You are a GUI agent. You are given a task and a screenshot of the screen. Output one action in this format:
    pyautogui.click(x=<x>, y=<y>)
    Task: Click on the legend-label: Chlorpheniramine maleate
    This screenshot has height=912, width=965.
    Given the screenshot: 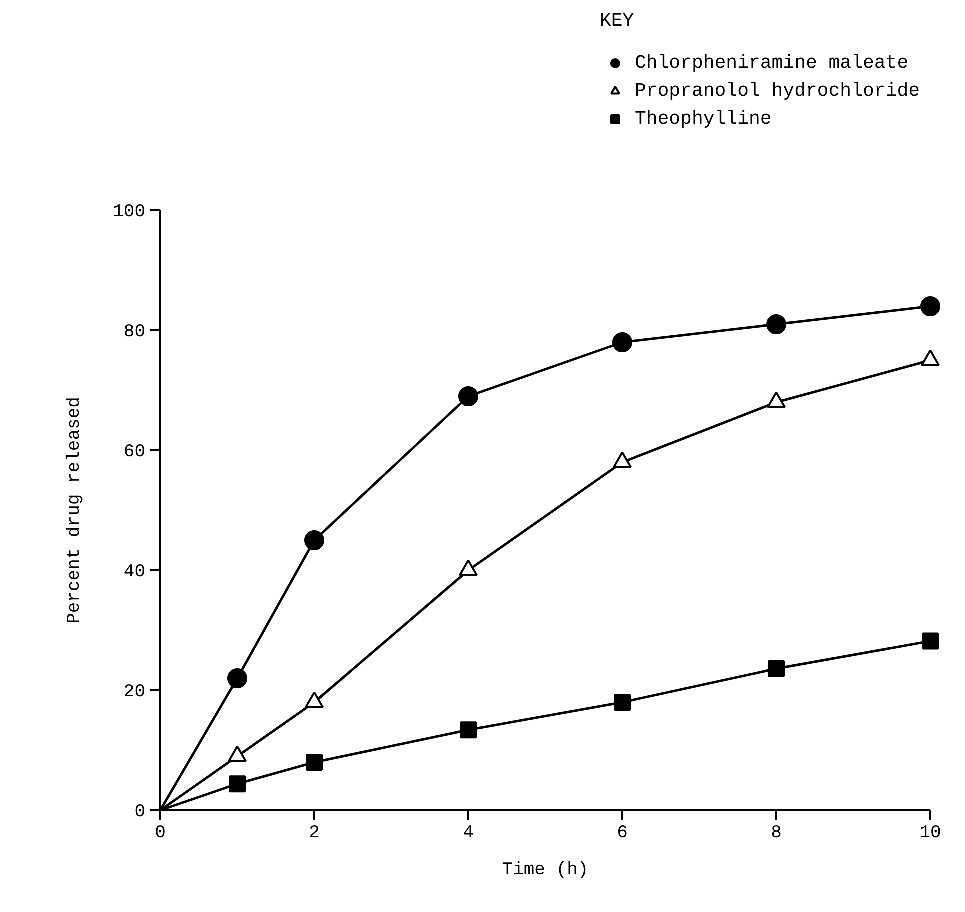 What is the action you would take?
    pyautogui.click(x=771, y=63)
    